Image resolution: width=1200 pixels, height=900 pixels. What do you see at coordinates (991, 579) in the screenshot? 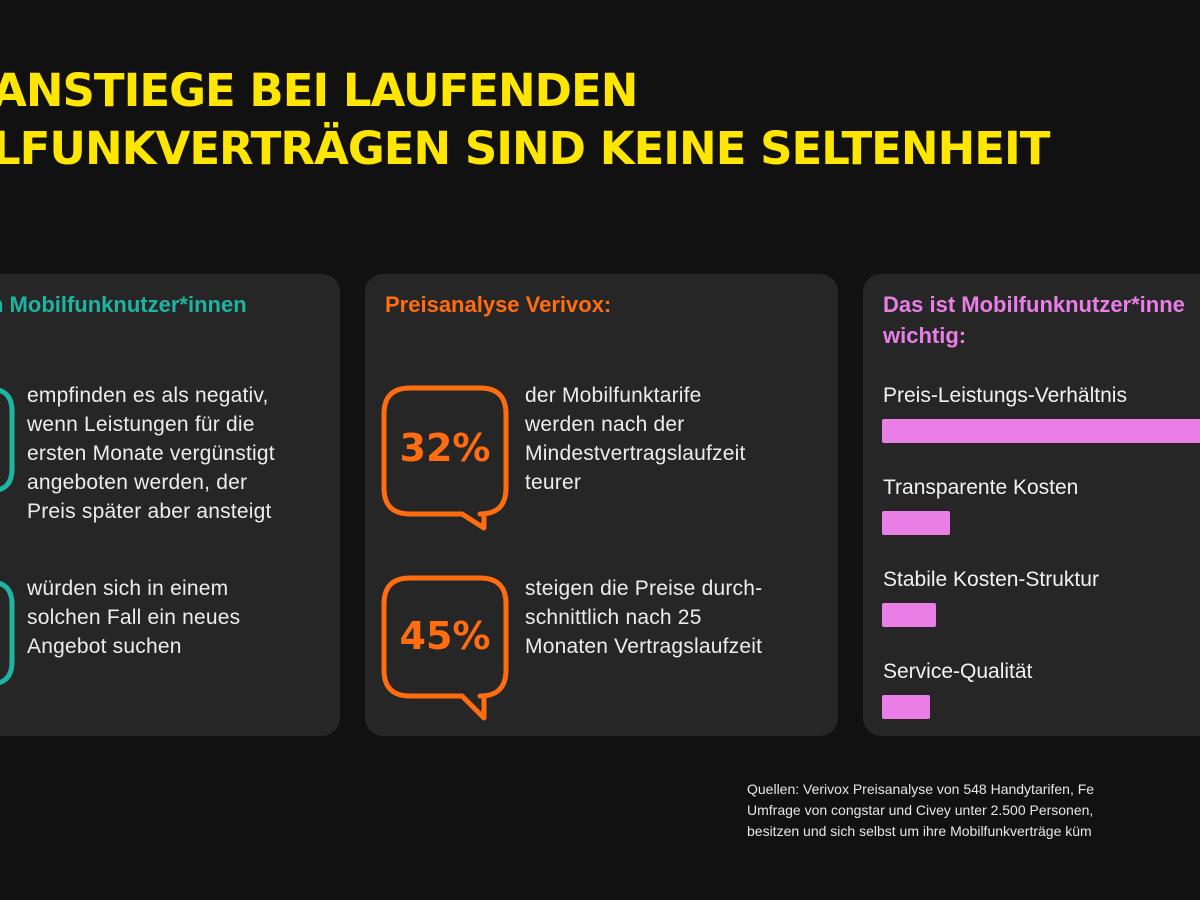
I see `bar-label: Stabile Kosten-Struktur` at bounding box center [991, 579].